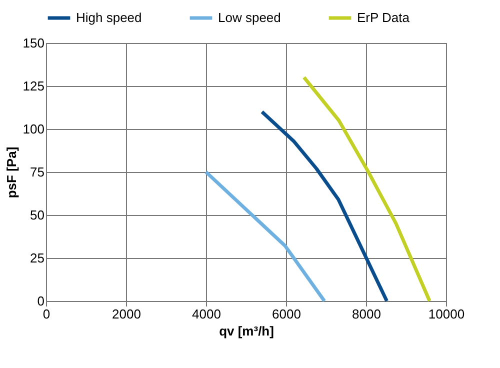  I want to click on y-tick-label: 50, so click(37, 215).